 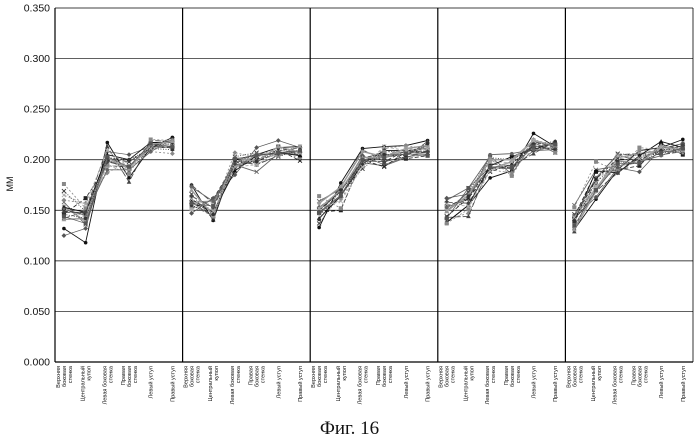 I want to click on series-9-group-2-line, so click(x=246, y=177).